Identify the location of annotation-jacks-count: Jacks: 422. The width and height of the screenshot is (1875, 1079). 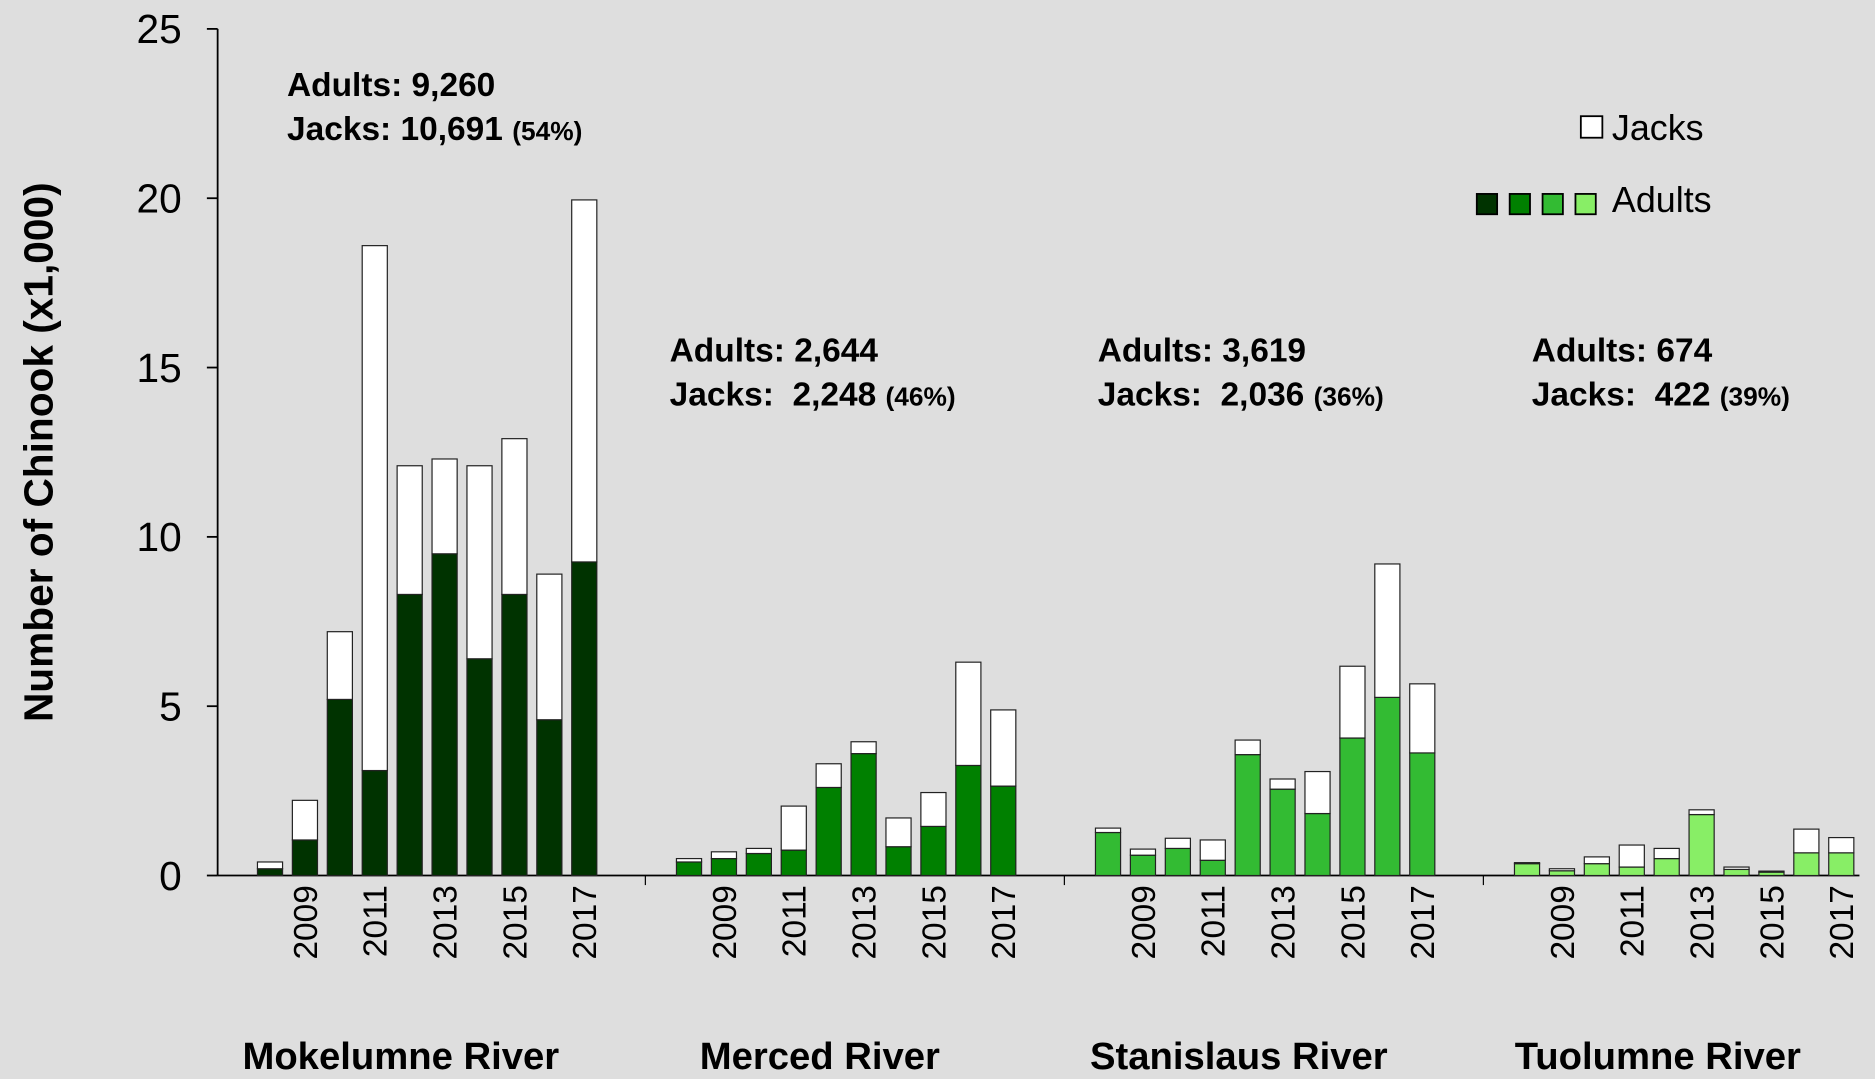
(1621, 395).